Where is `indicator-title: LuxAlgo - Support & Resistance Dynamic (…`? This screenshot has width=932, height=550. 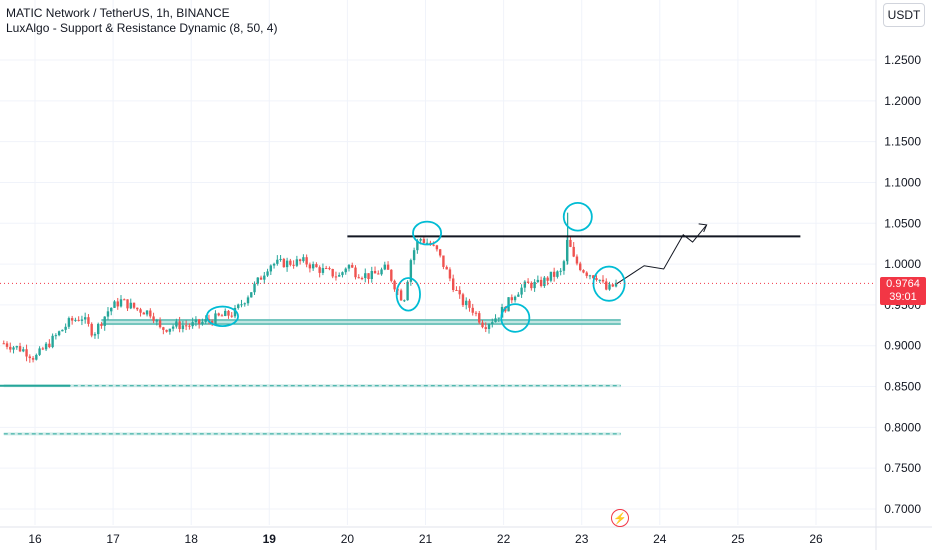
indicator-title: LuxAlgo - Support & Resistance Dynamic (… is located at coordinates (142, 28).